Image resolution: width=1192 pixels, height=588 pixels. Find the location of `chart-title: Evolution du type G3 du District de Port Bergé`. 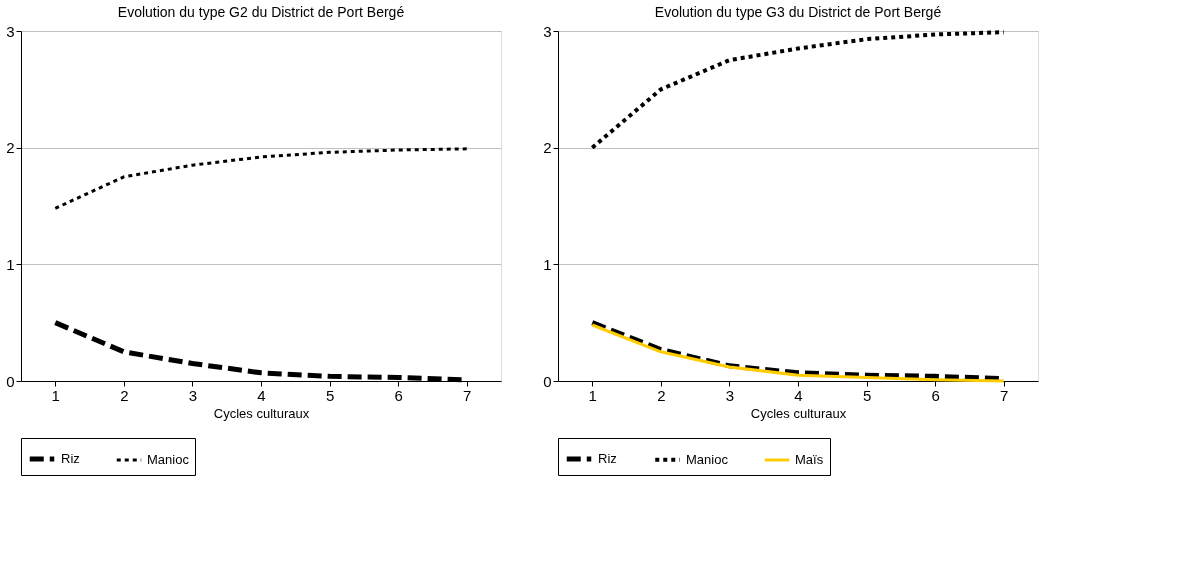

chart-title: Evolution du type G3 du District de Port Bergé is located at coordinates (798, 12).